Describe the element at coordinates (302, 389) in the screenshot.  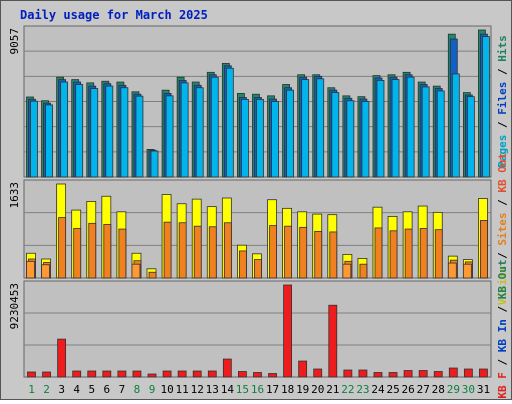
I see `x-tick-label: 19` at that location.